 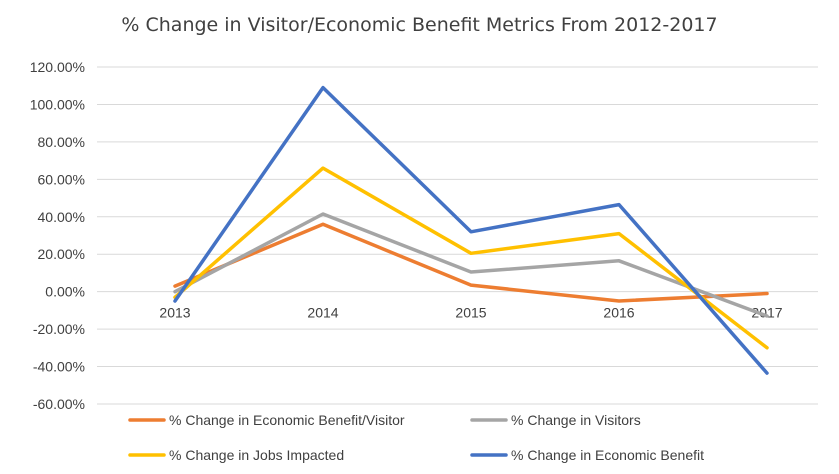 I want to click on y-tick-label: 60.00%, so click(x=61, y=179).